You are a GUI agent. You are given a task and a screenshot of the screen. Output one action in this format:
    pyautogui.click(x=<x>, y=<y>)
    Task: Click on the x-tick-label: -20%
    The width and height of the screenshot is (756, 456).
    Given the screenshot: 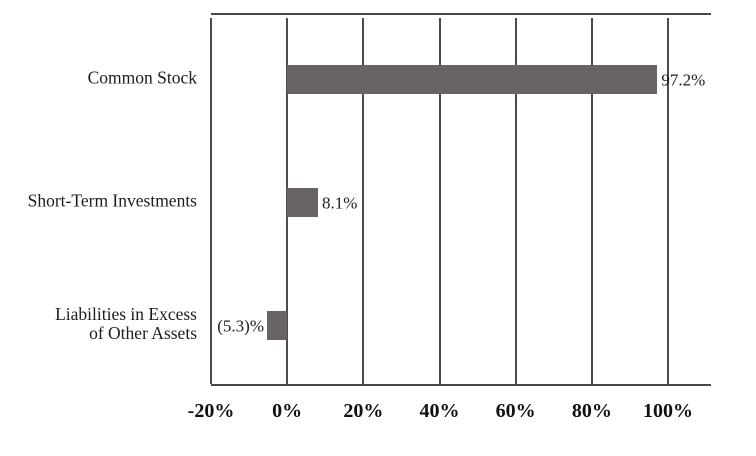 What is the action you would take?
    pyautogui.click(x=211, y=411)
    